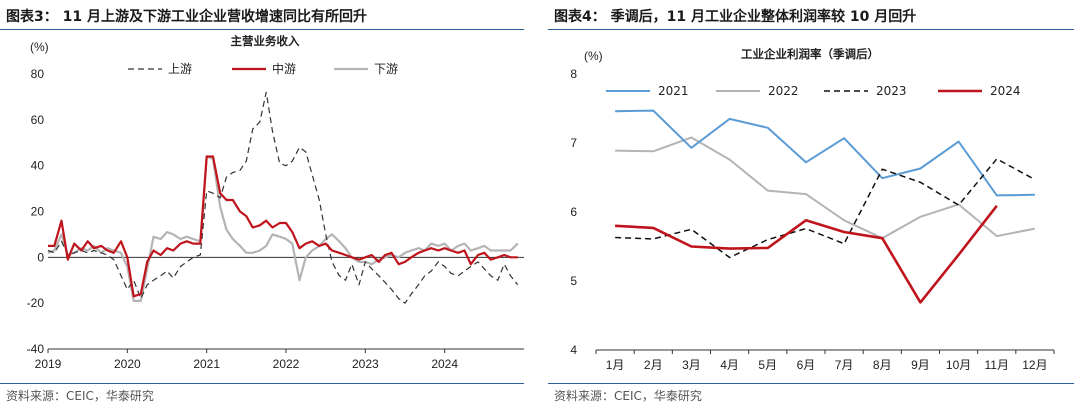 This screenshot has width=1080, height=408. I want to click on right-y-unit-label: (%), so click(593, 56).